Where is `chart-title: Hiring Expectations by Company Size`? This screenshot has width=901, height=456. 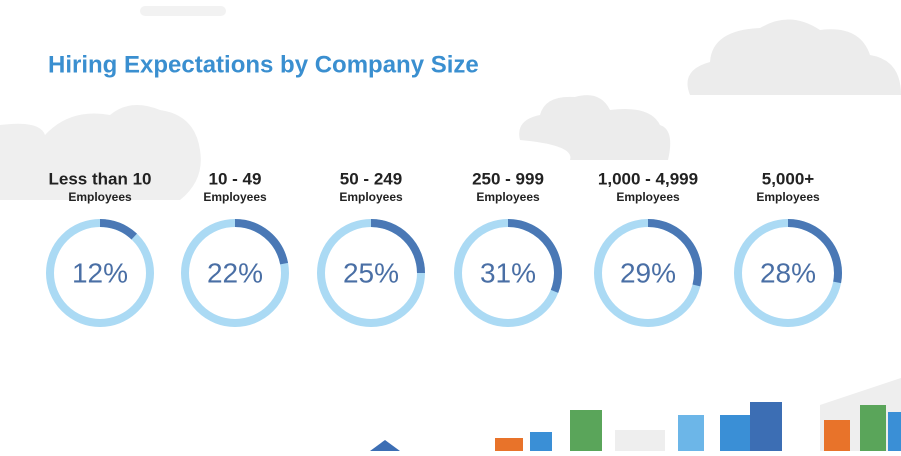
chart-title: Hiring Expectations by Company Size is located at coordinates (263, 64).